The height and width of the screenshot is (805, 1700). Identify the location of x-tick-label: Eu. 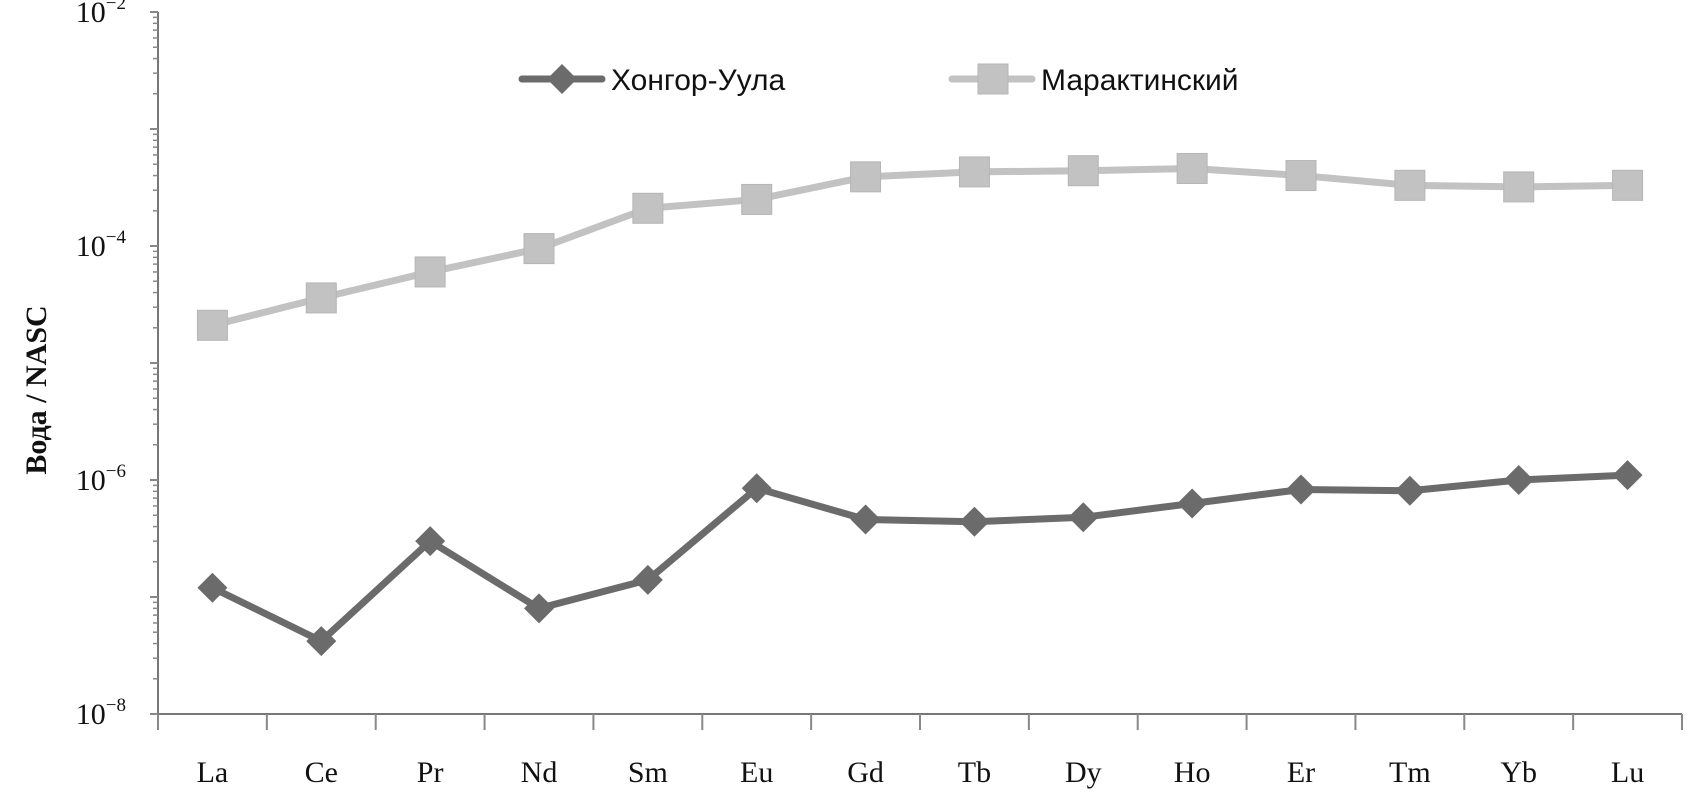
(756, 772).